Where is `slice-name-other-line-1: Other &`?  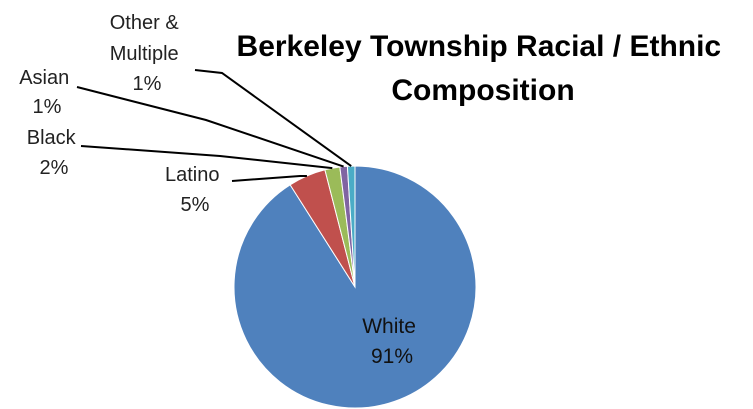
slice-name-other-line-1: Other & is located at coordinates (145, 23).